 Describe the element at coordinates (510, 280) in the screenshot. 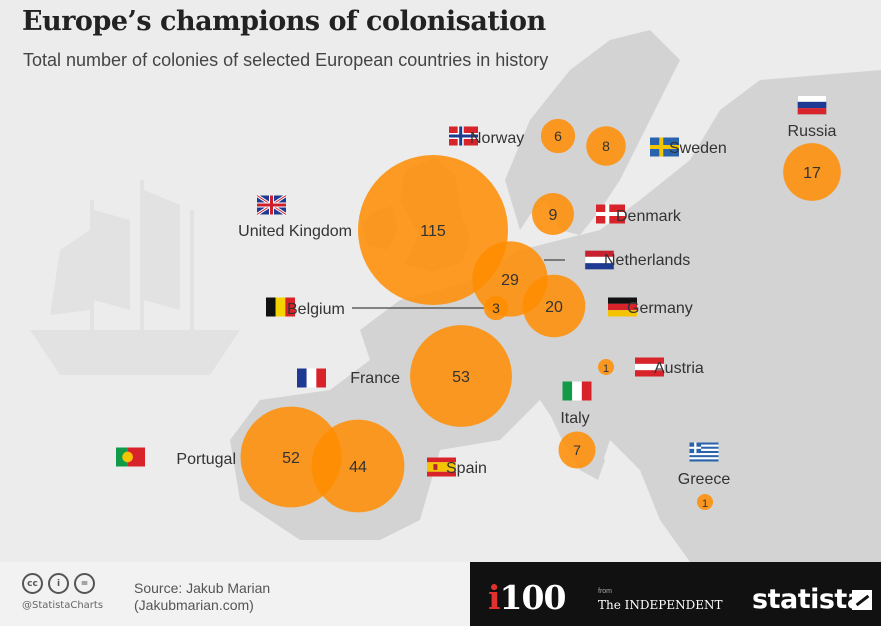

I see `value-label-netherlands: 29` at that location.